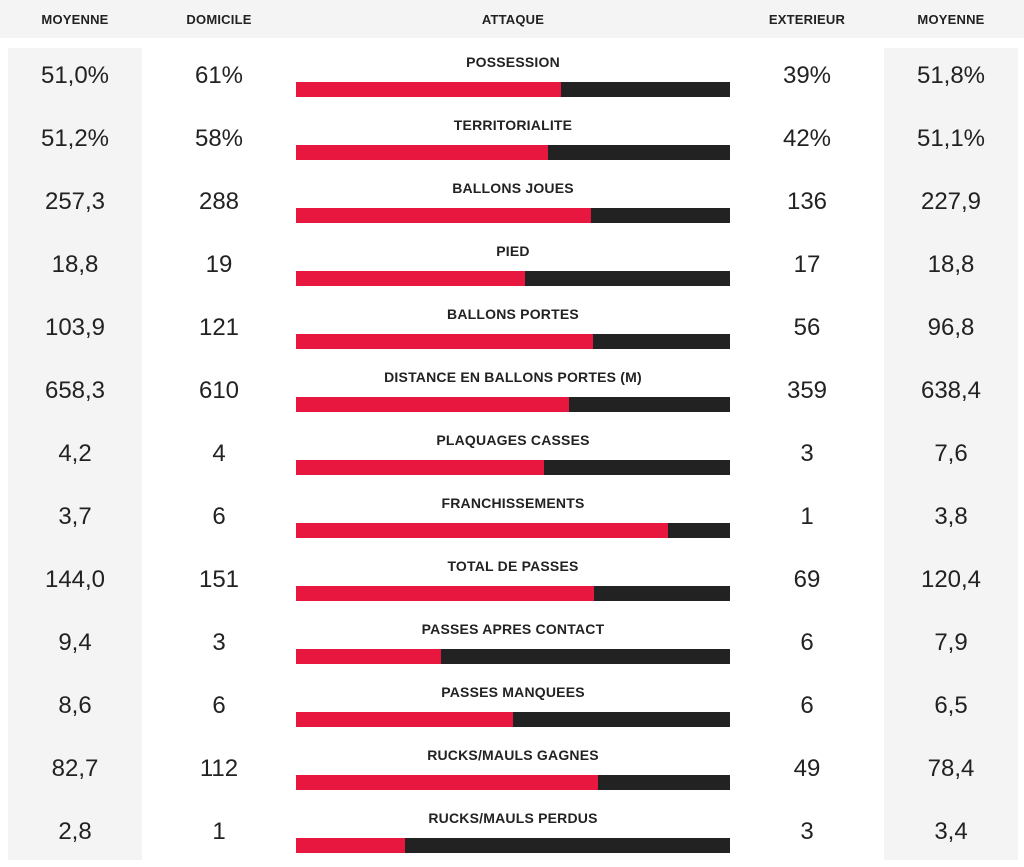 This screenshot has height=867, width=1024. What do you see at coordinates (513, 251) in the screenshot?
I see `stat-label: PIED` at bounding box center [513, 251].